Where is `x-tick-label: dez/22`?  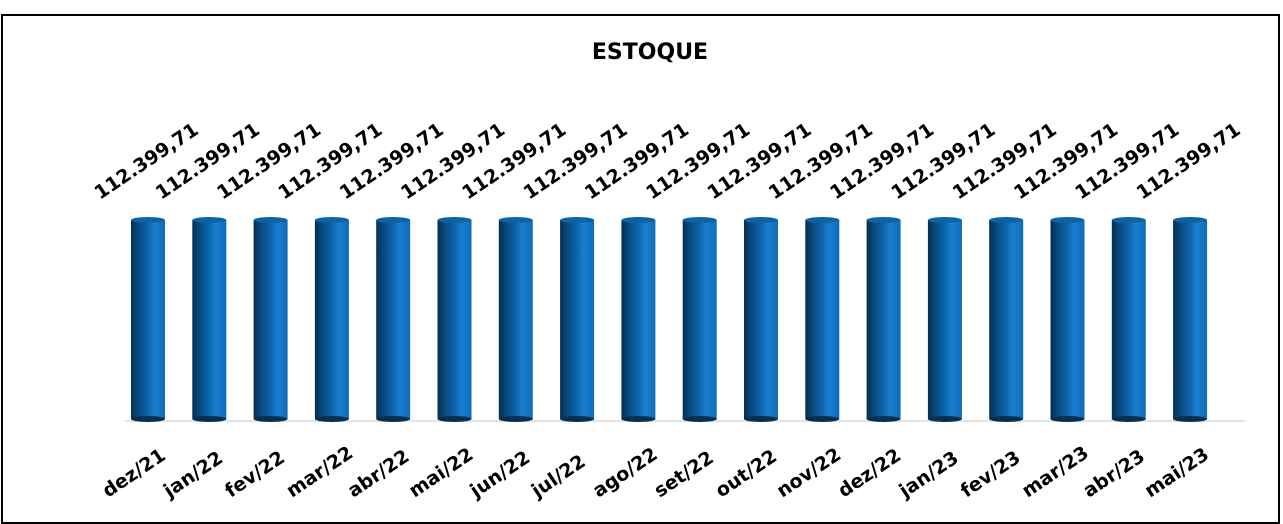 x-tick-label: dez/22 is located at coordinates (869, 473).